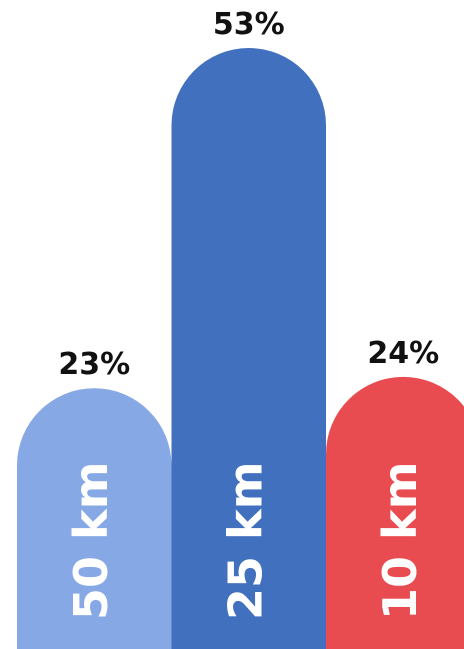 The width and height of the screenshot is (464, 649). What do you see at coordinates (249, 24) in the screenshot?
I see `value-label: 53%` at bounding box center [249, 24].